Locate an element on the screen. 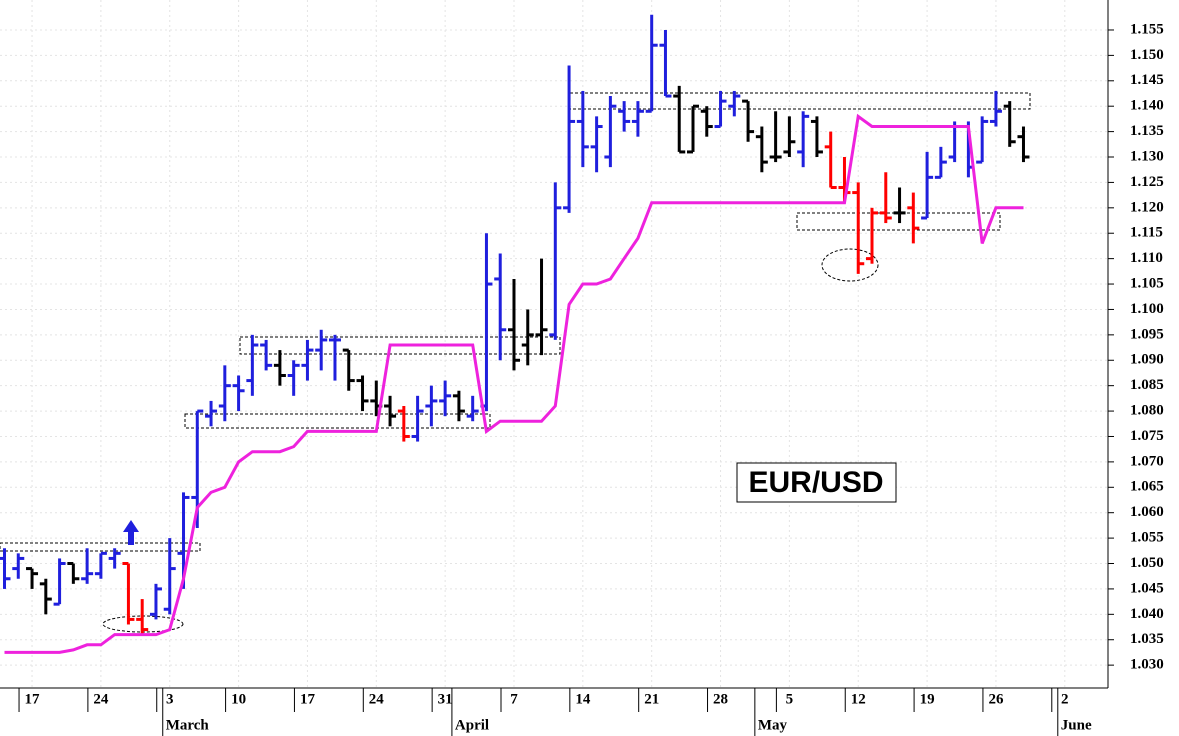 The height and width of the screenshot is (736, 1179). y-tick-label: 1.120 is located at coordinates (1147, 207).